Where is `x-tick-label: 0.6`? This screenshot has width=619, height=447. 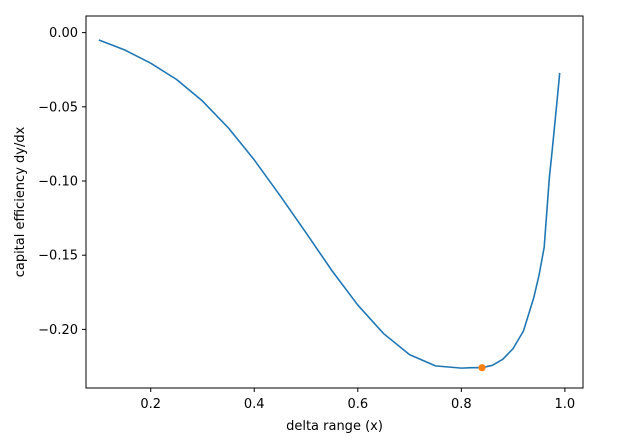
x-tick-label: 0.6 is located at coordinates (357, 404).